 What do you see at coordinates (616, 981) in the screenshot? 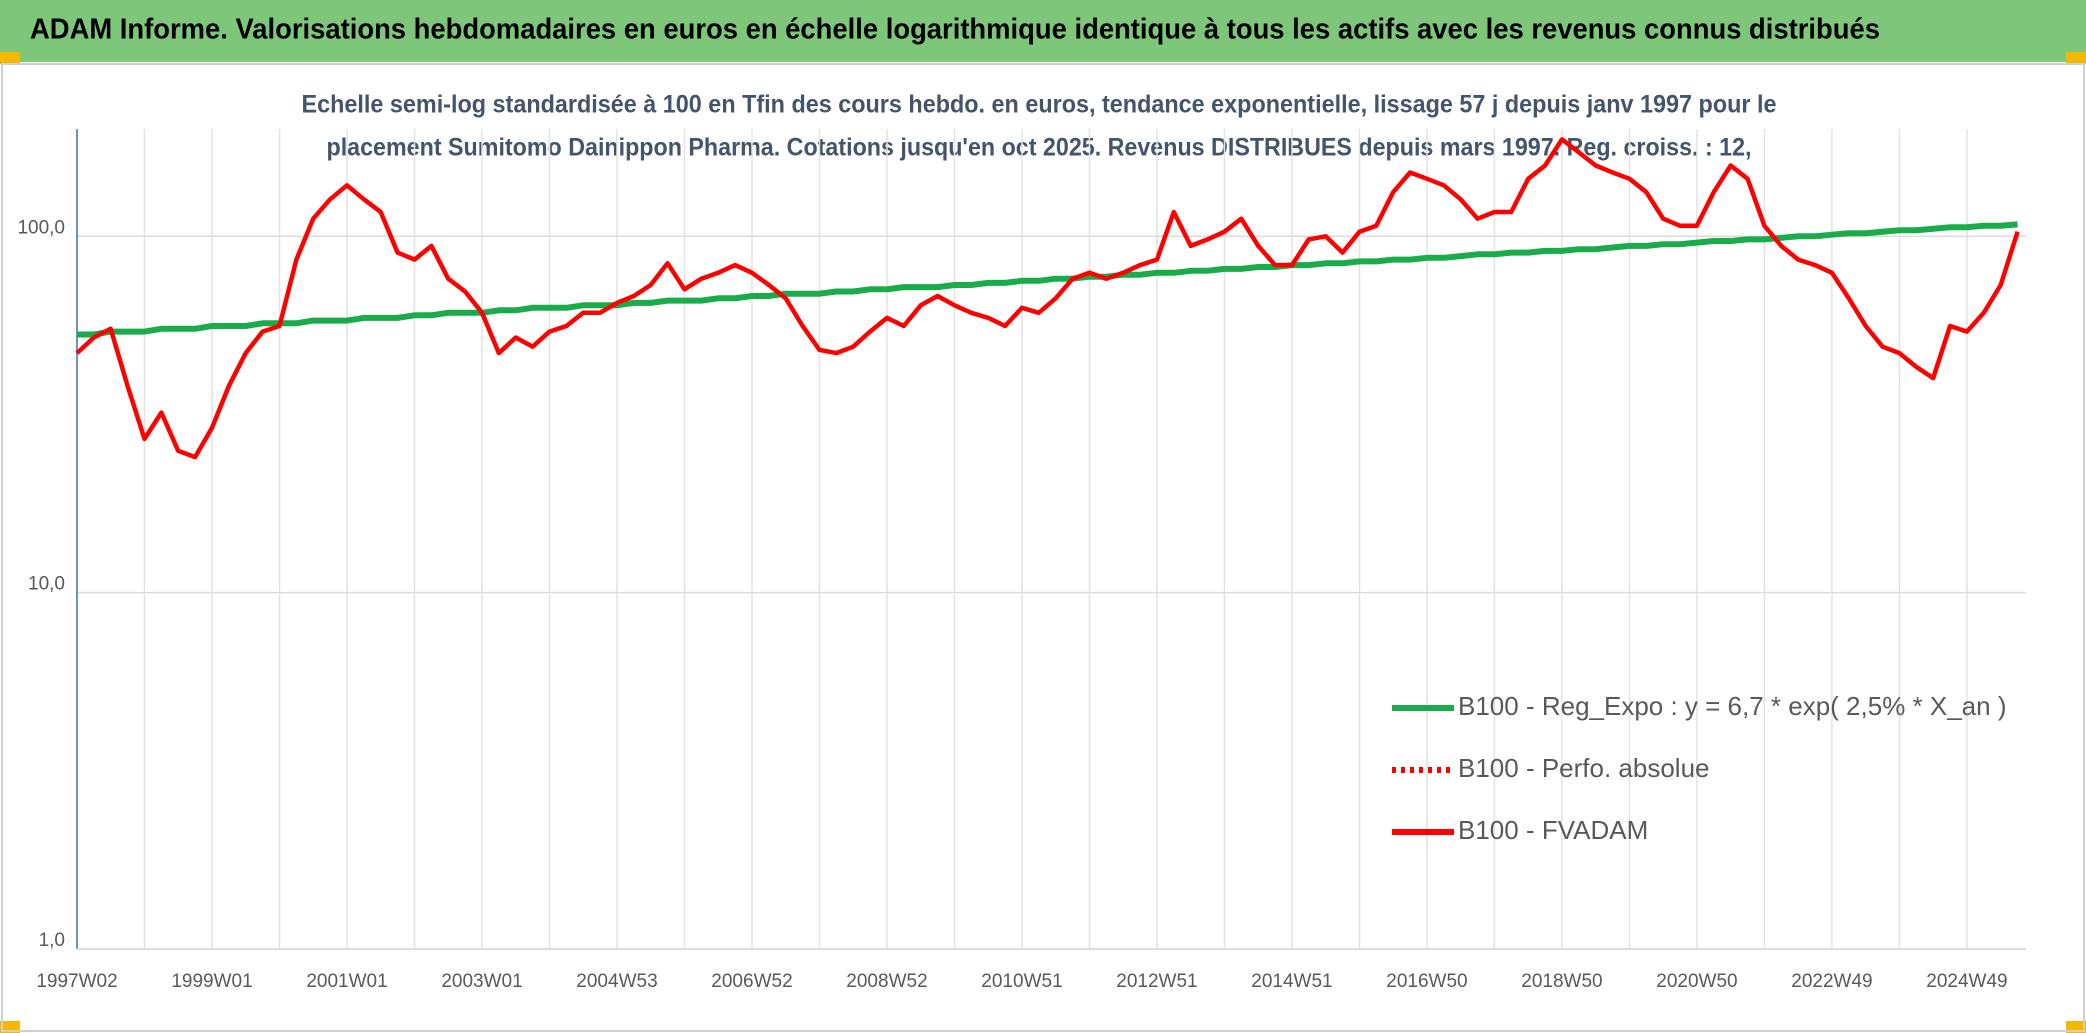
I see `x-tick-label: 2004W53` at bounding box center [616, 981].